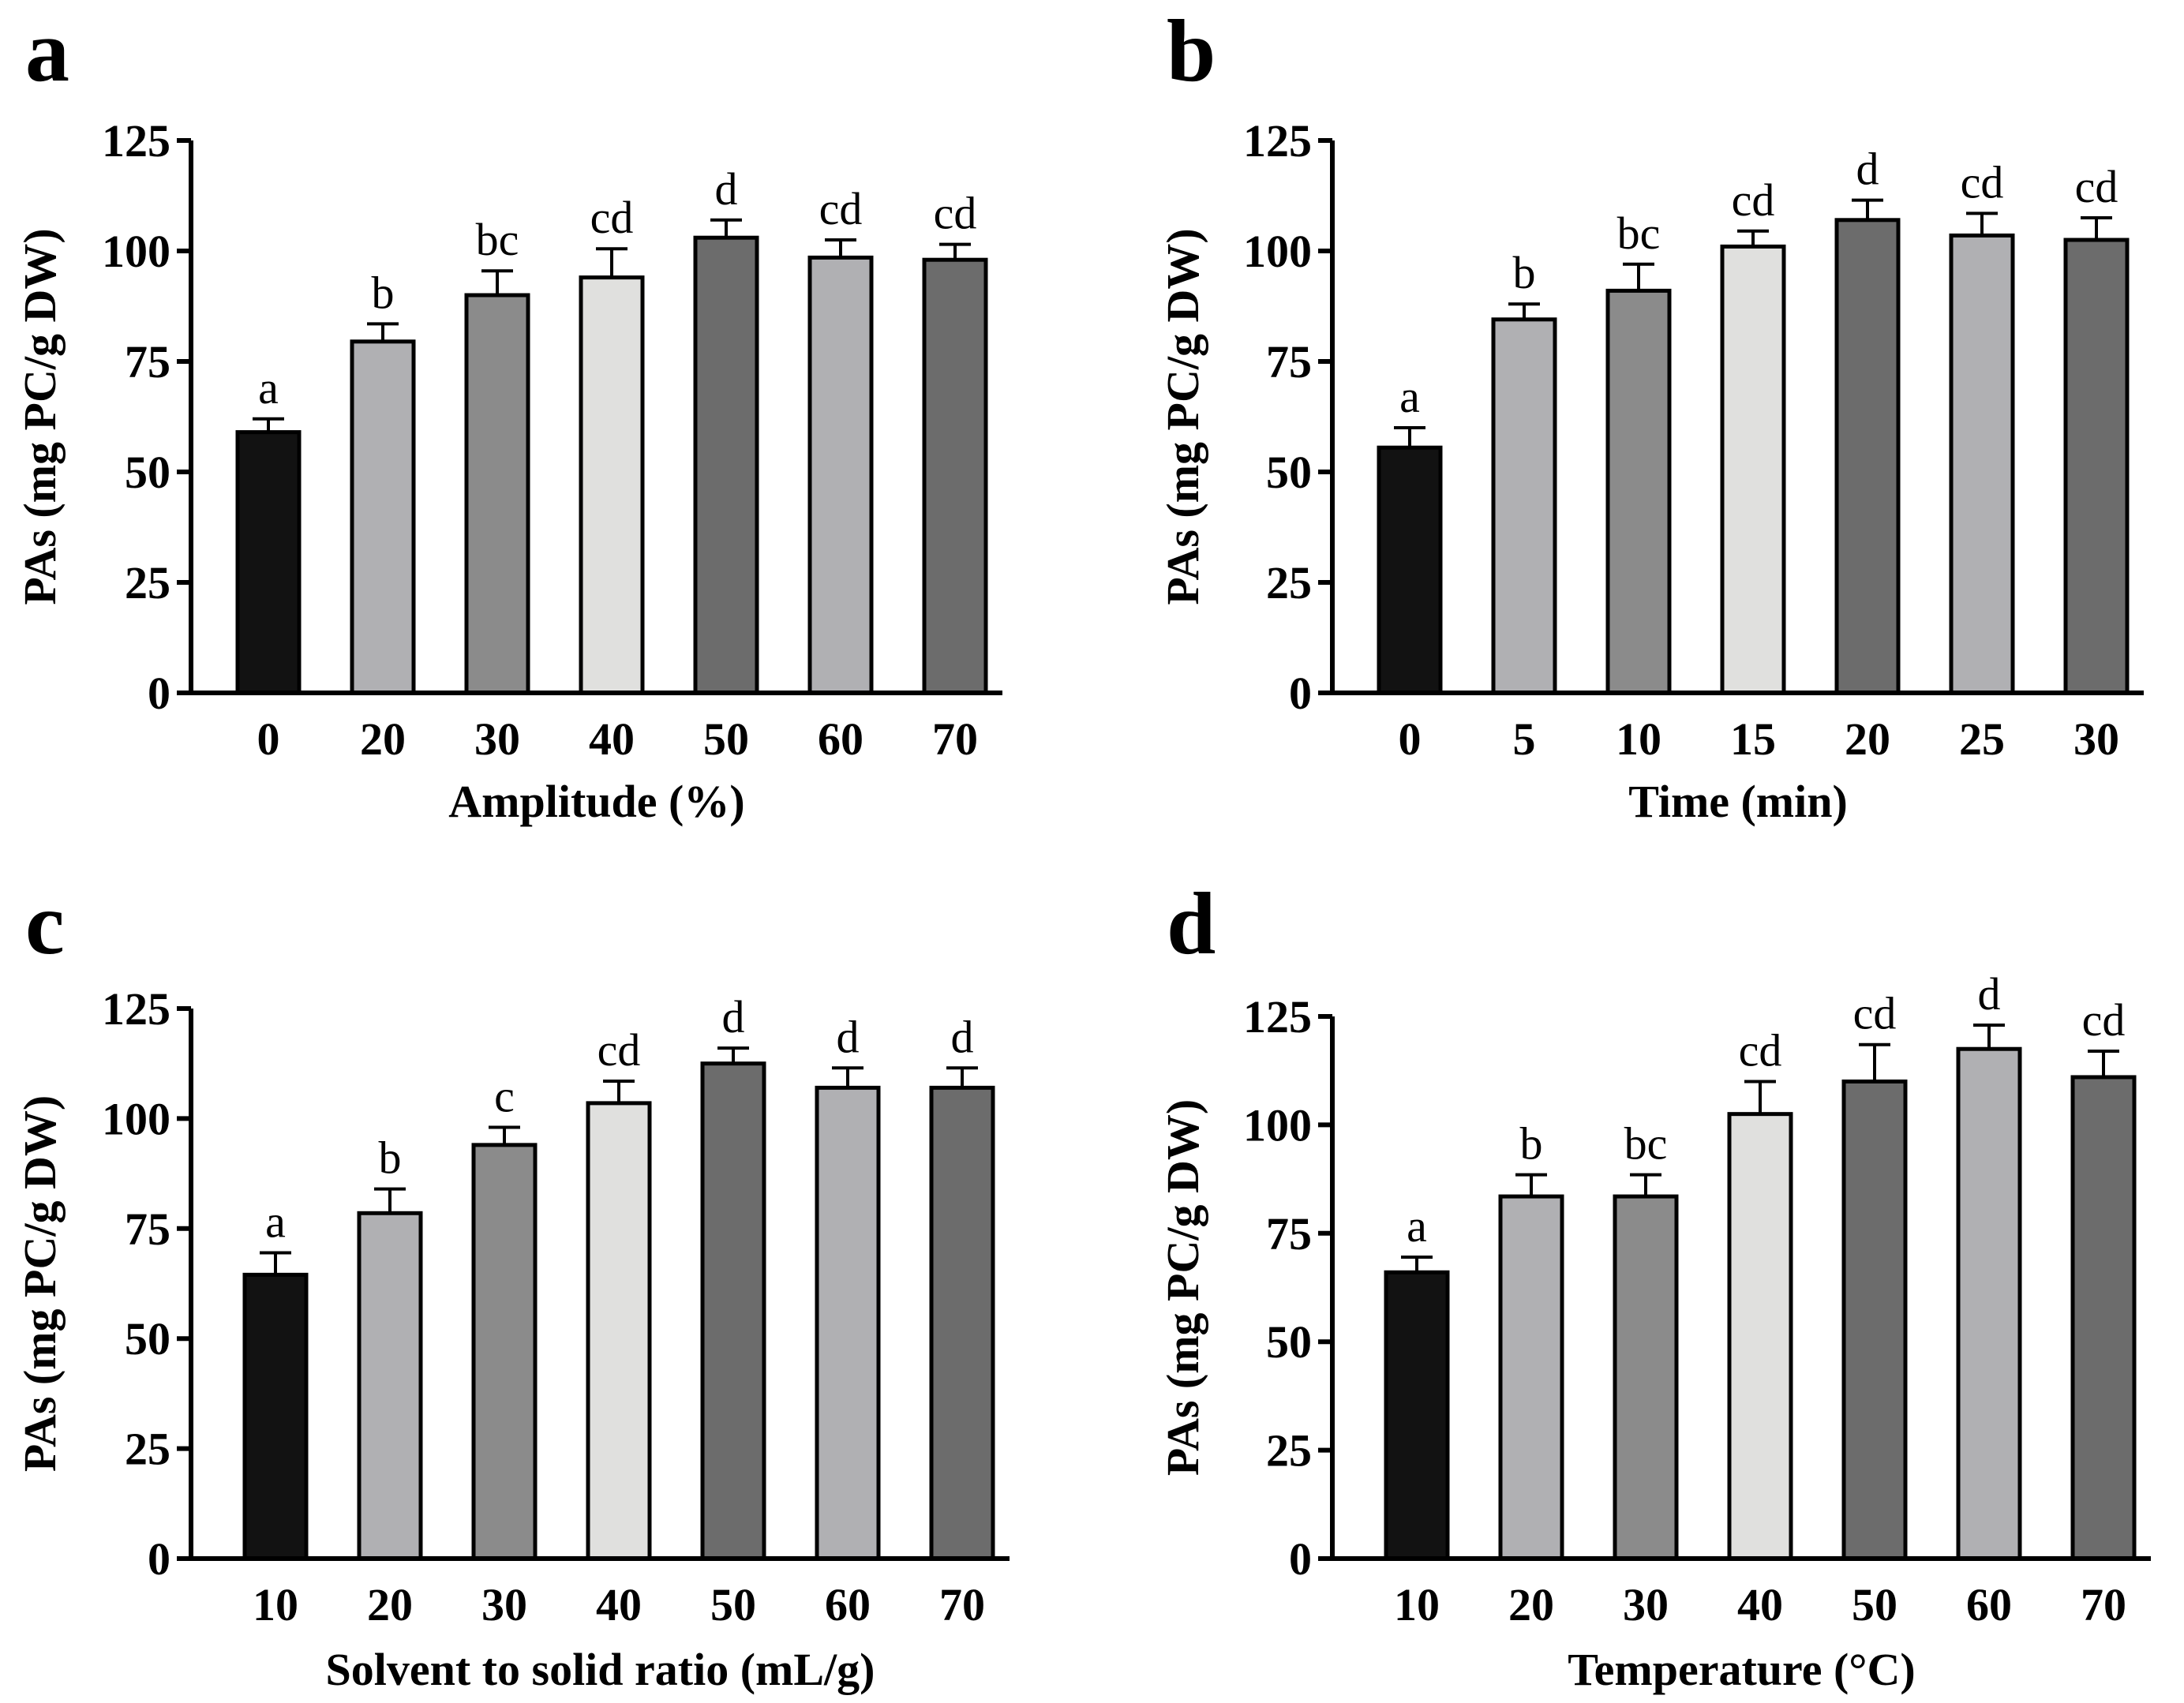 This screenshot has height=1703, width=2184. Describe the element at coordinates (45, 924) in the screenshot. I see `panel-letter: c` at that location.